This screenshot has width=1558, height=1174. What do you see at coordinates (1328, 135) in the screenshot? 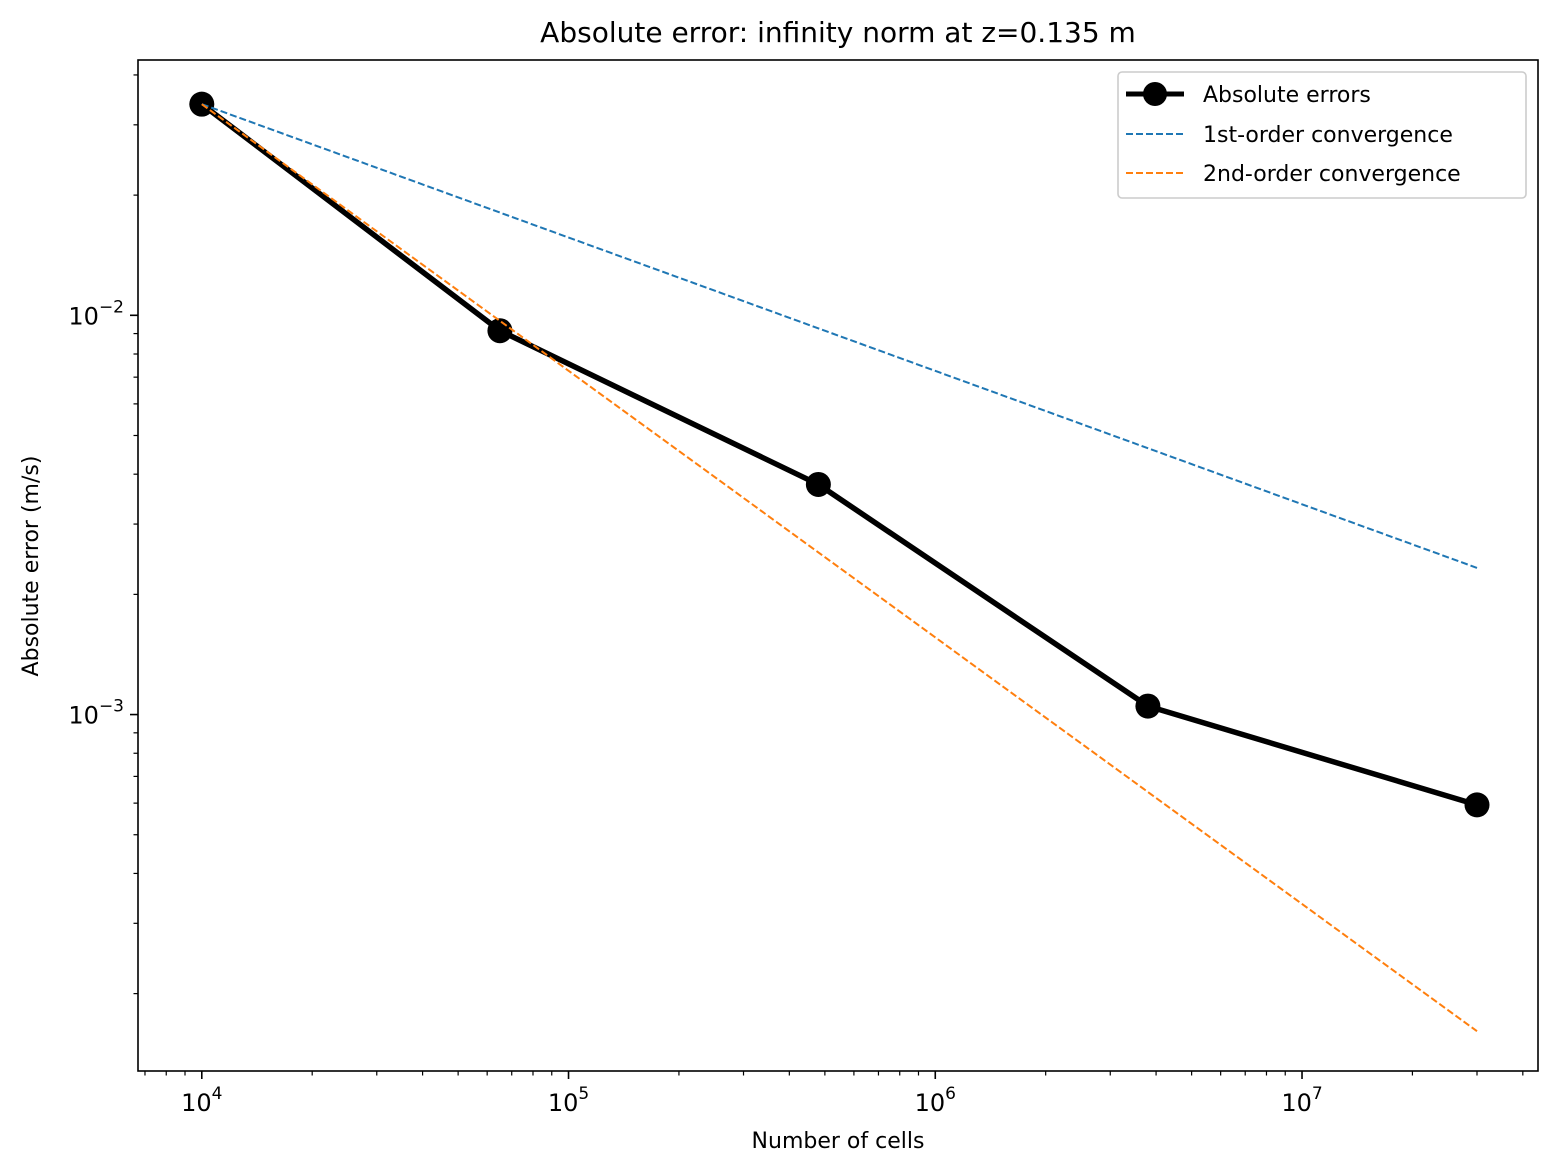
I see `legend-label-1st-order: 1st-order convergence` at bounding box center [1328, 135].